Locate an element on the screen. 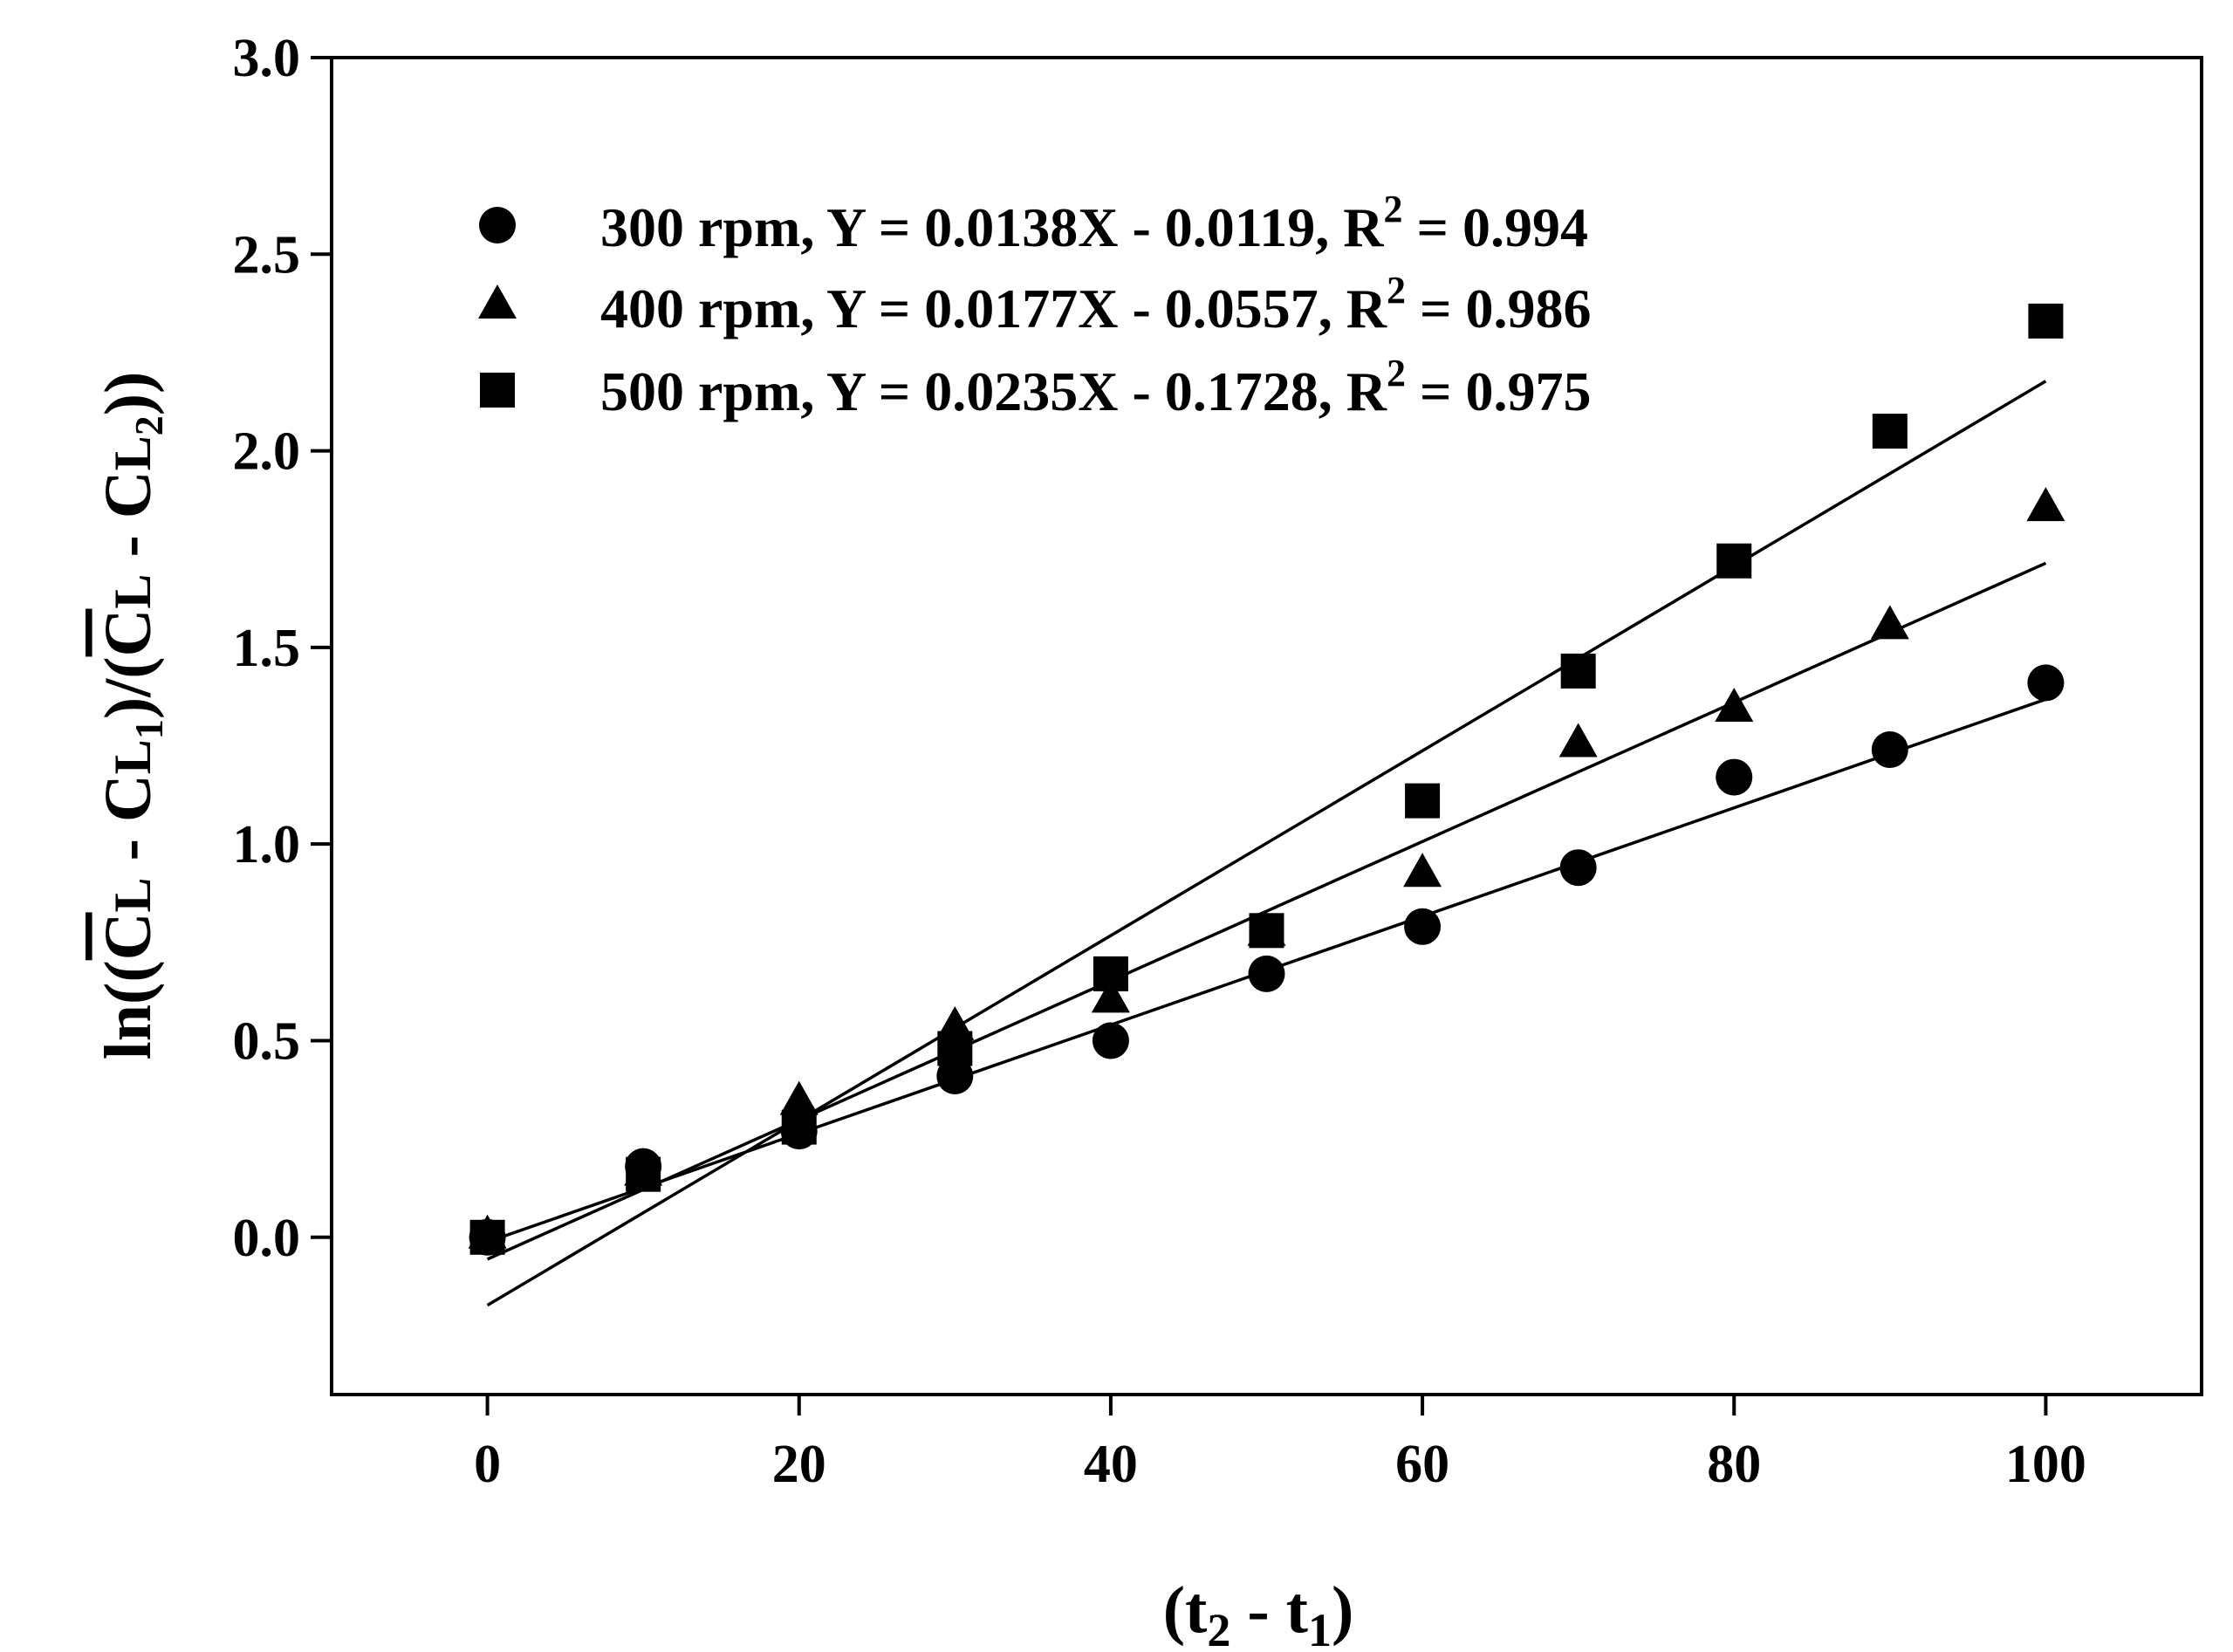 The height and width of the screenshot is (1652, 2233). y-tick-label: 3.0 is located at coordinates (267, 59).